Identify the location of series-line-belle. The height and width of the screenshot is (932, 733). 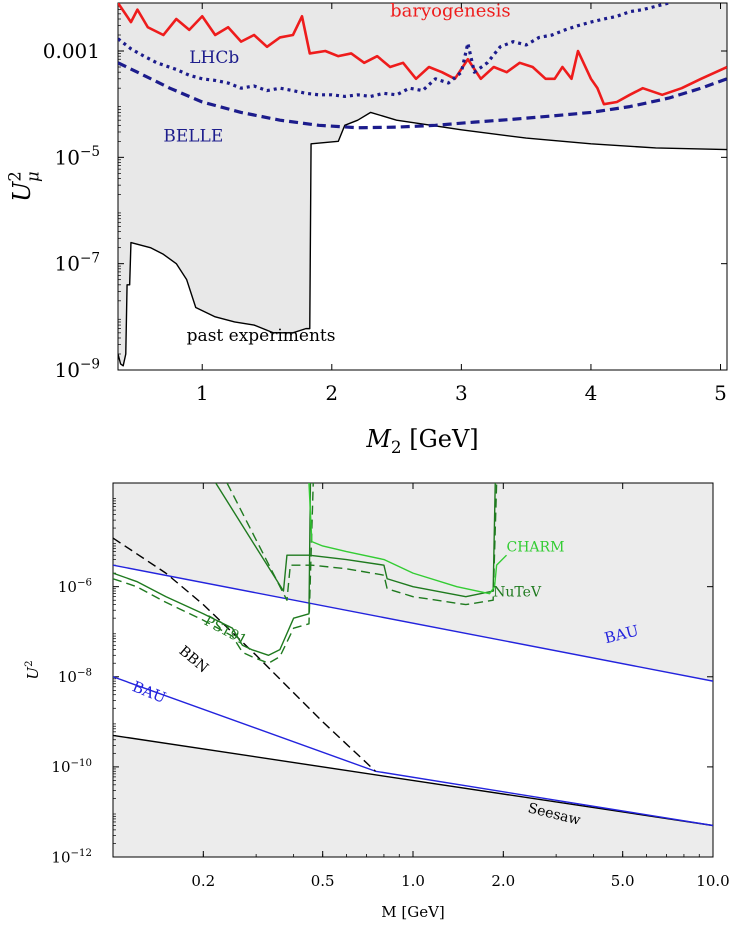
(422, 95).